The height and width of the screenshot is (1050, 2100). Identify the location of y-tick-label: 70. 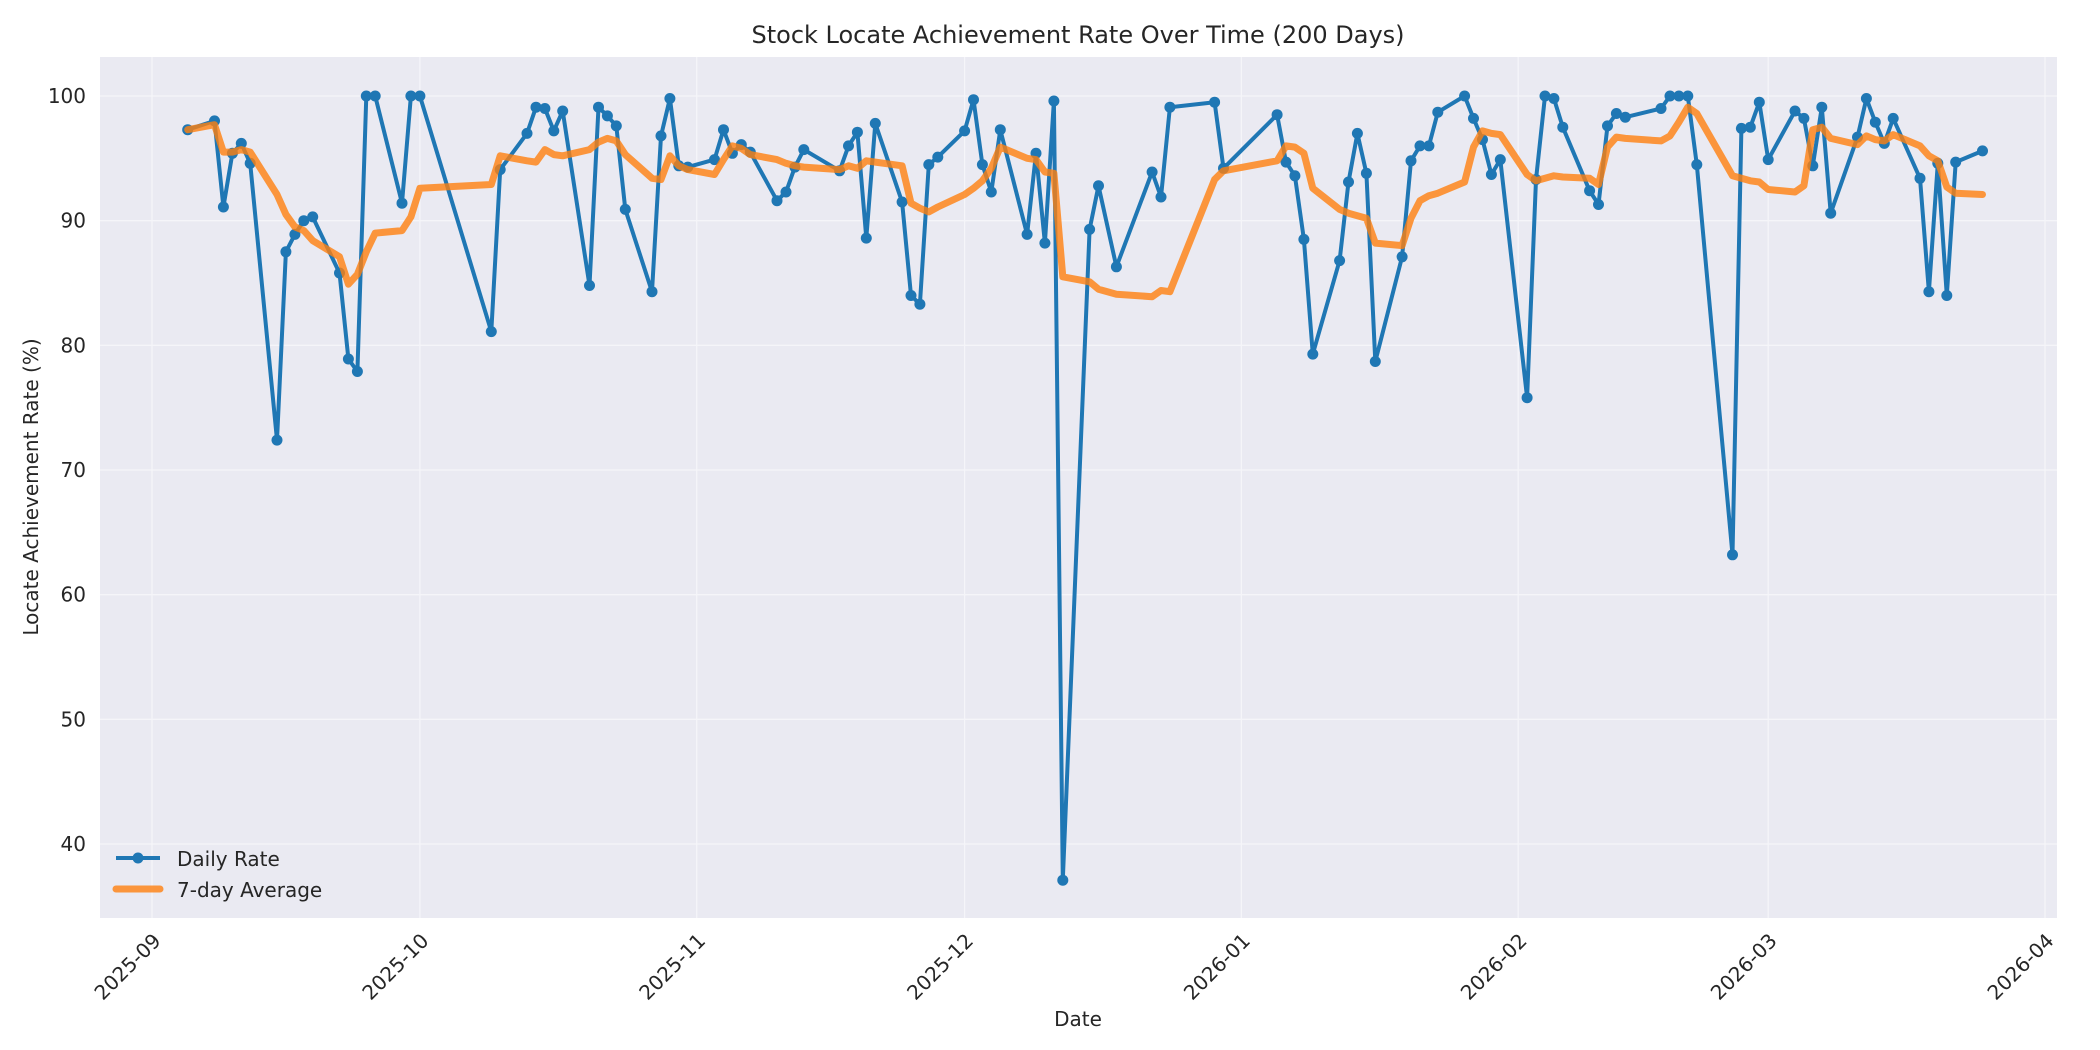
(73, 470).